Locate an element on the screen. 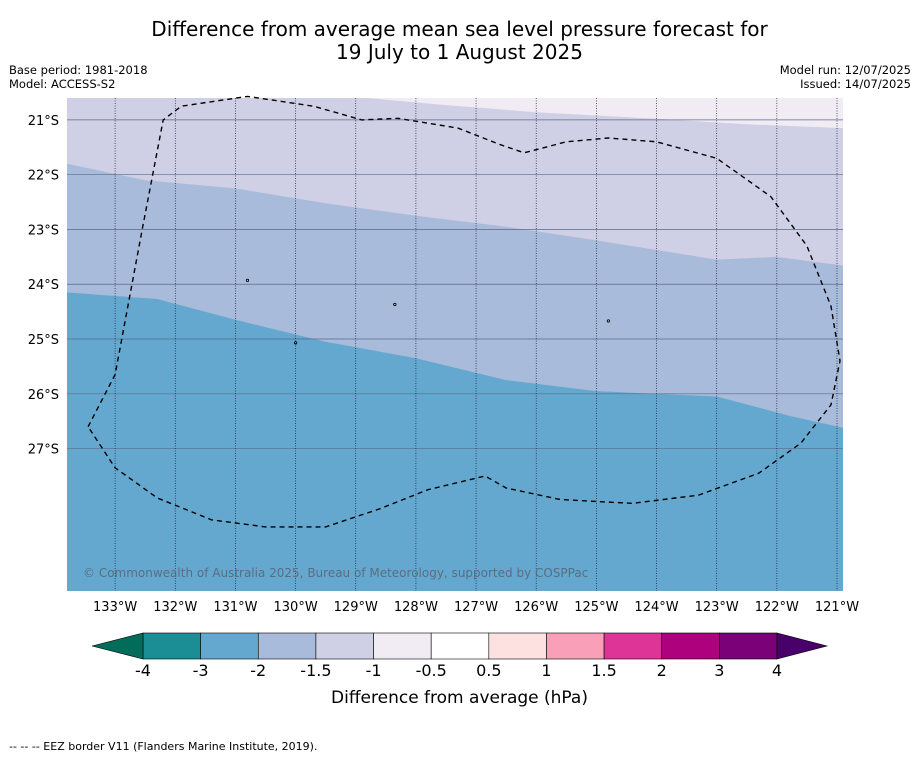  lat-tick-label: 21°S is located at coordinates (43, 121).